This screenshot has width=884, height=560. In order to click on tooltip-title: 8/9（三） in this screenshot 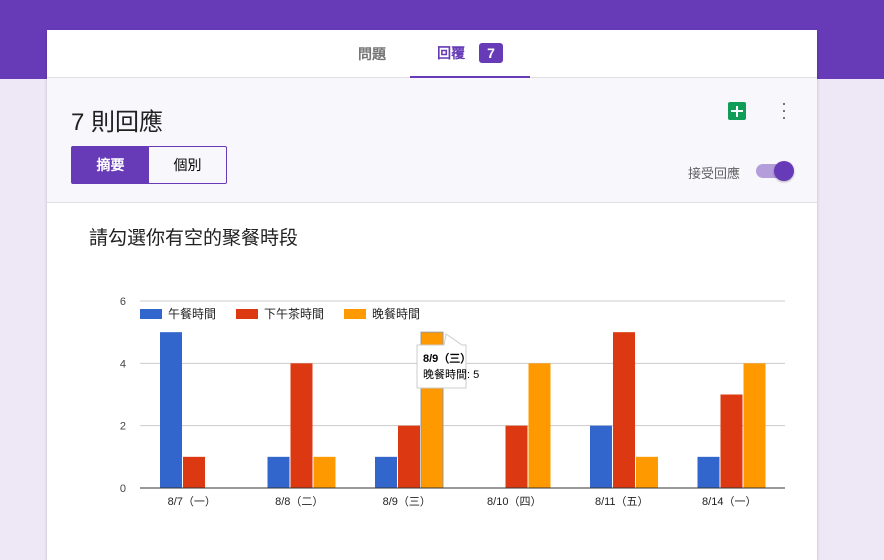, I will do `click(447, 358)`.